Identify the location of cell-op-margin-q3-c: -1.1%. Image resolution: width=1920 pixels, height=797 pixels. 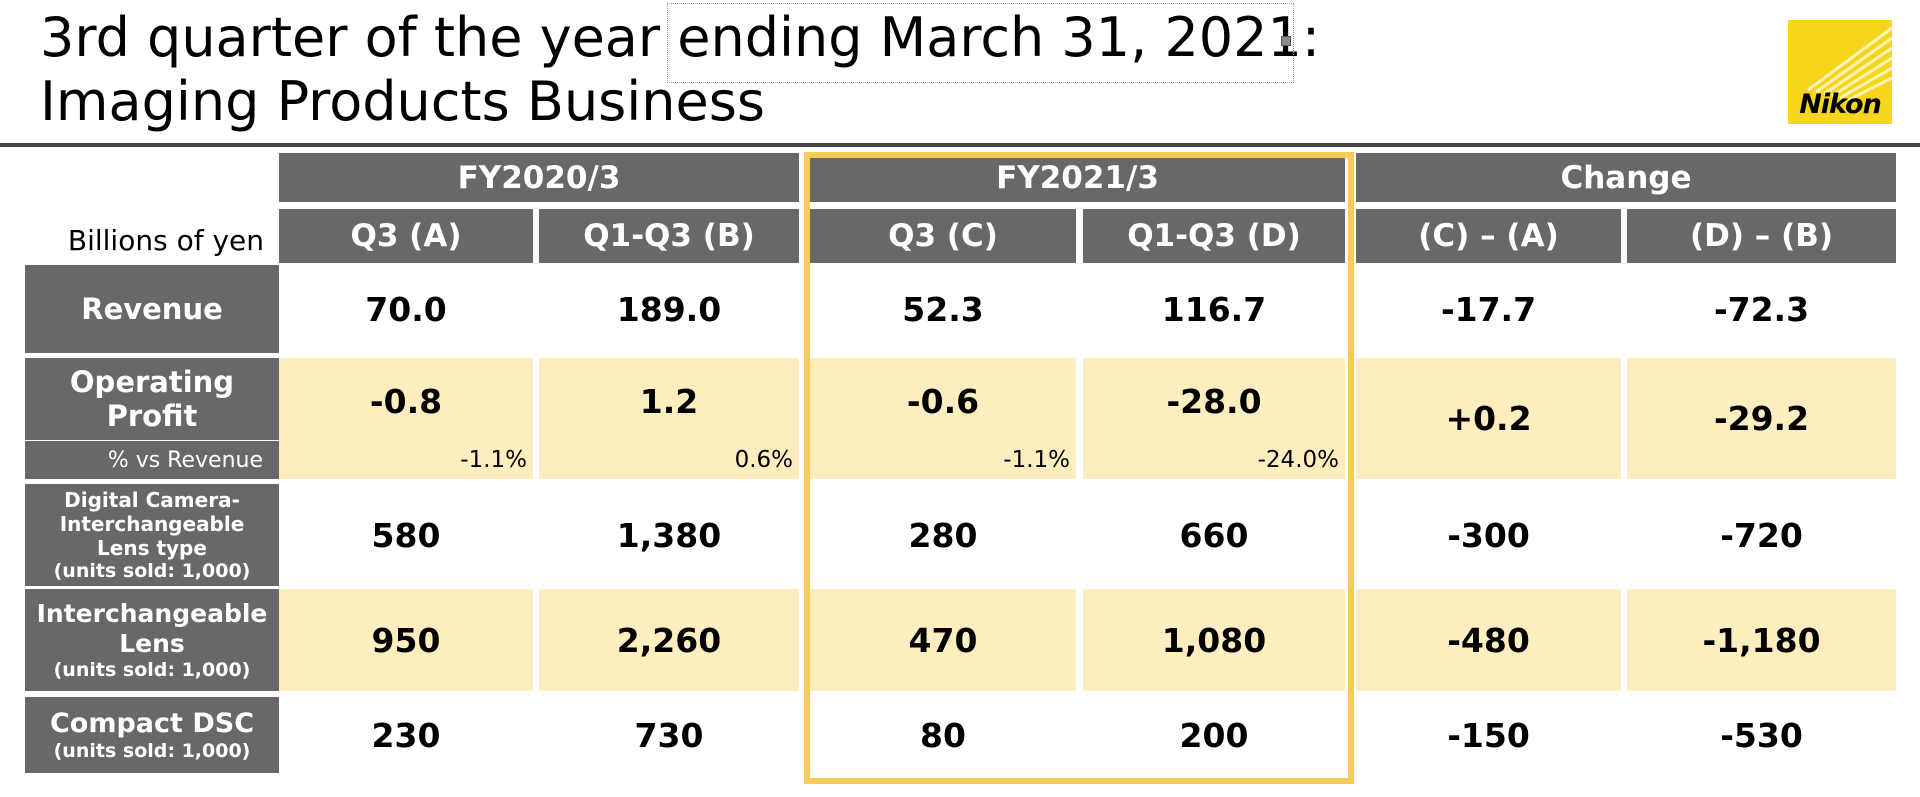
(943, 461).